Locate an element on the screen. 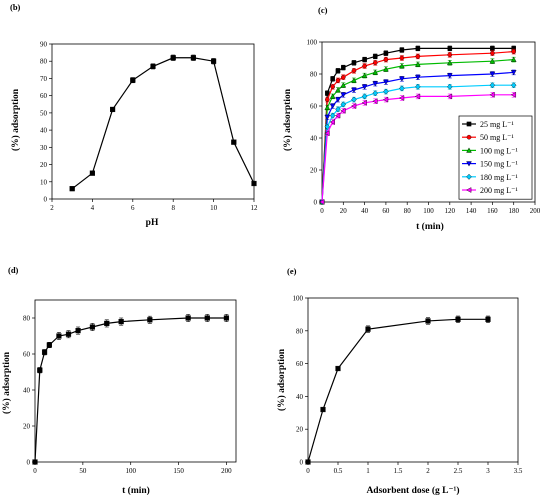 The width and height of the screenshot is (550, 503). x-axis-label: t (min) is located at coordinates (430, 226).